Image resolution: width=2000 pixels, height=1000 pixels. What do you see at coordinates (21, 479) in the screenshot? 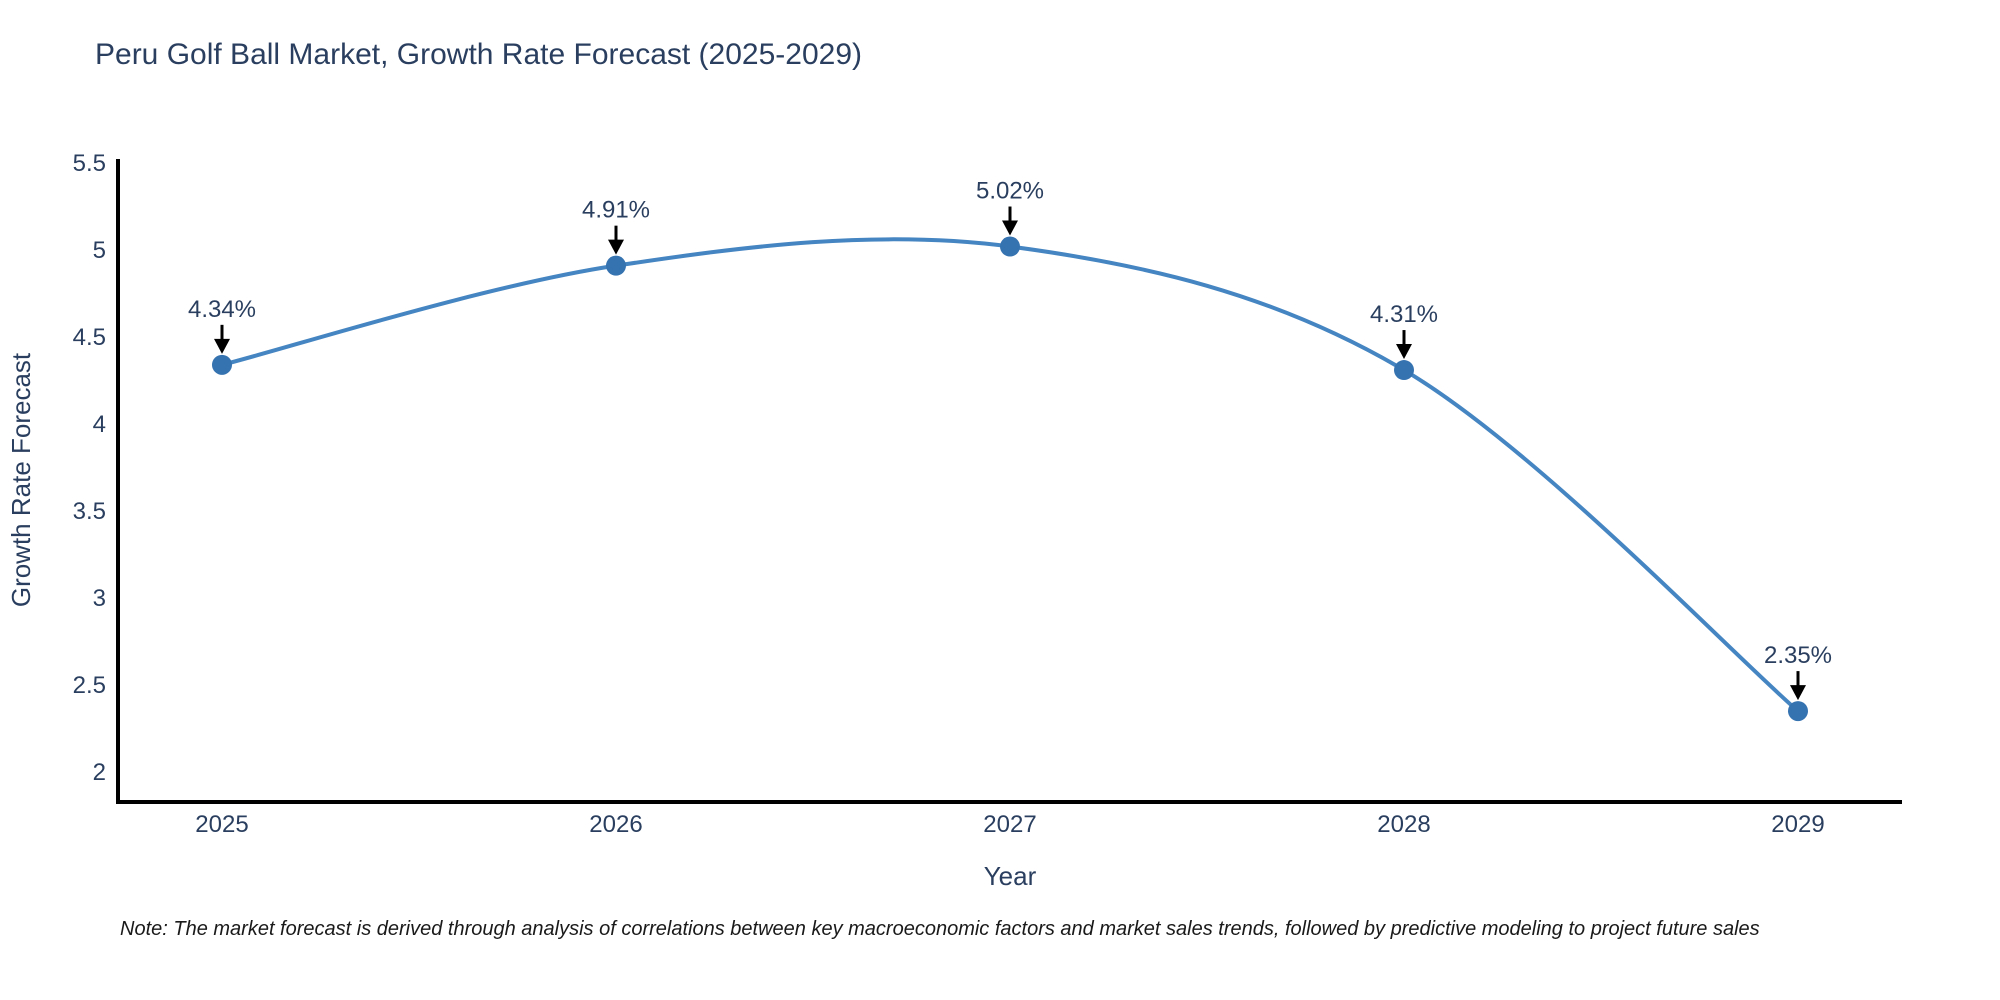
I see `y-axis-title: Growth Rate Forecast` at bounding box center [21, 479].